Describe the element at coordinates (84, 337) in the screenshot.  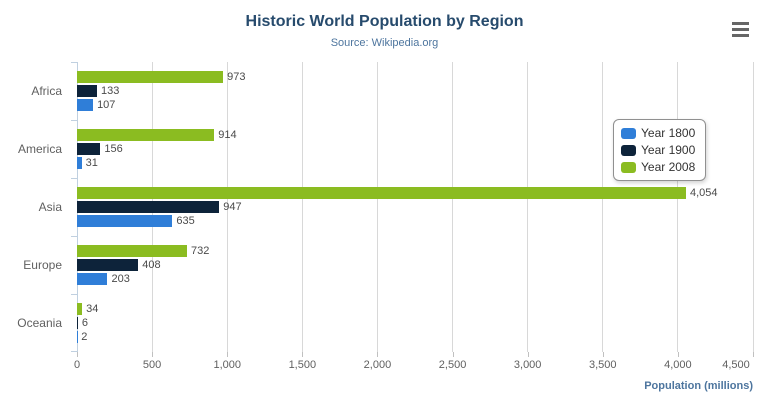
I see `data-label: 2` at that location.